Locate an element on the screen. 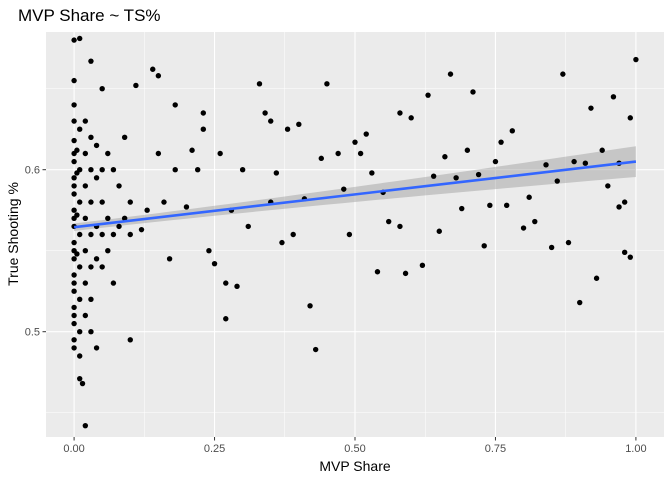  y-tick-label: 0.6 is located at coordinates (32, 171).